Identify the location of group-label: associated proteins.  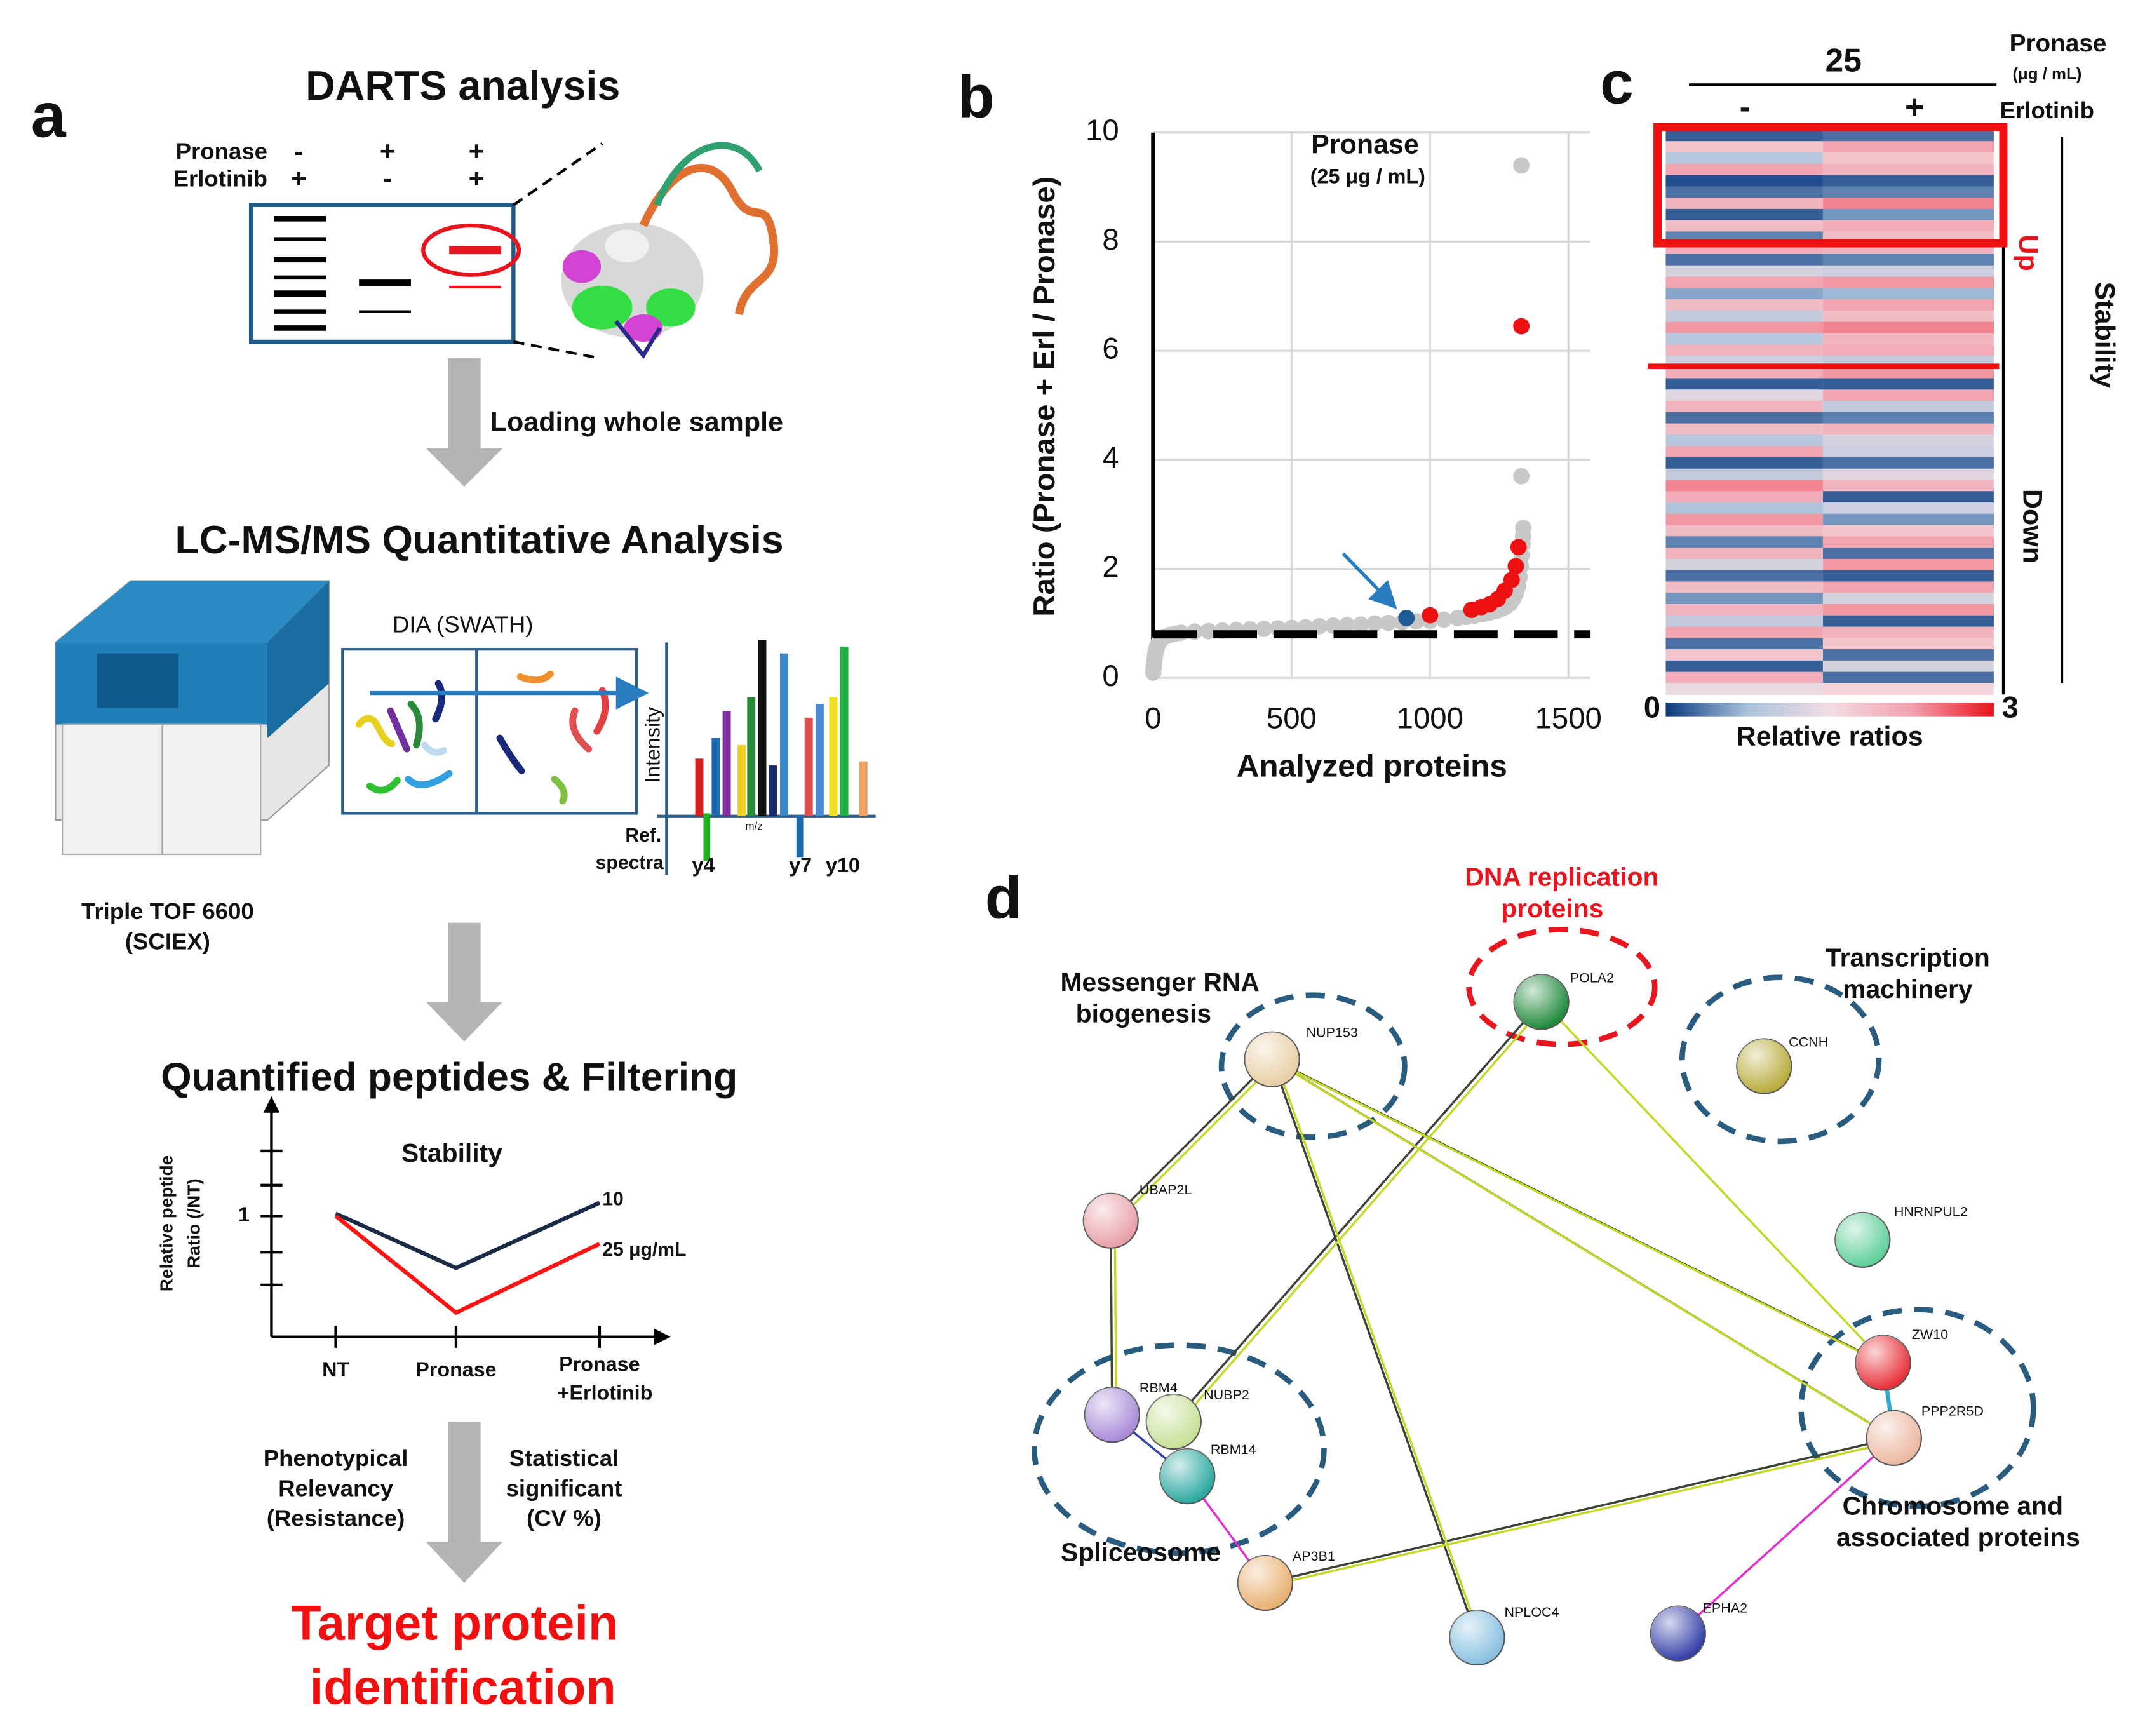
(1958, 1537).